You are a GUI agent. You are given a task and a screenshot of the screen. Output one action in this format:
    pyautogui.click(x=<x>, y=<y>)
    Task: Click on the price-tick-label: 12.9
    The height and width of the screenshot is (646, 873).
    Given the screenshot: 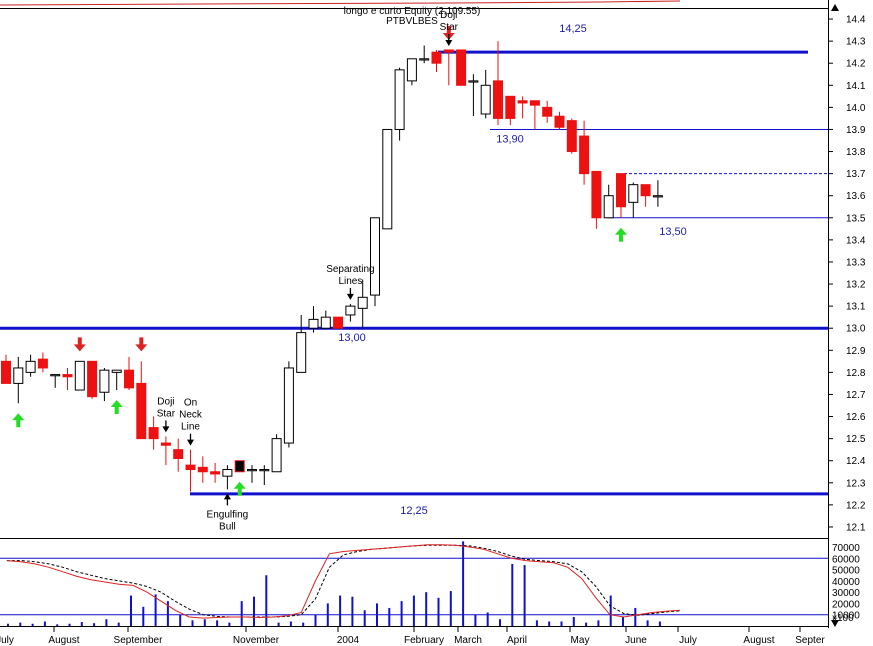 What is the action you would take?
    pyautogui.click(x=856, y=351)
    